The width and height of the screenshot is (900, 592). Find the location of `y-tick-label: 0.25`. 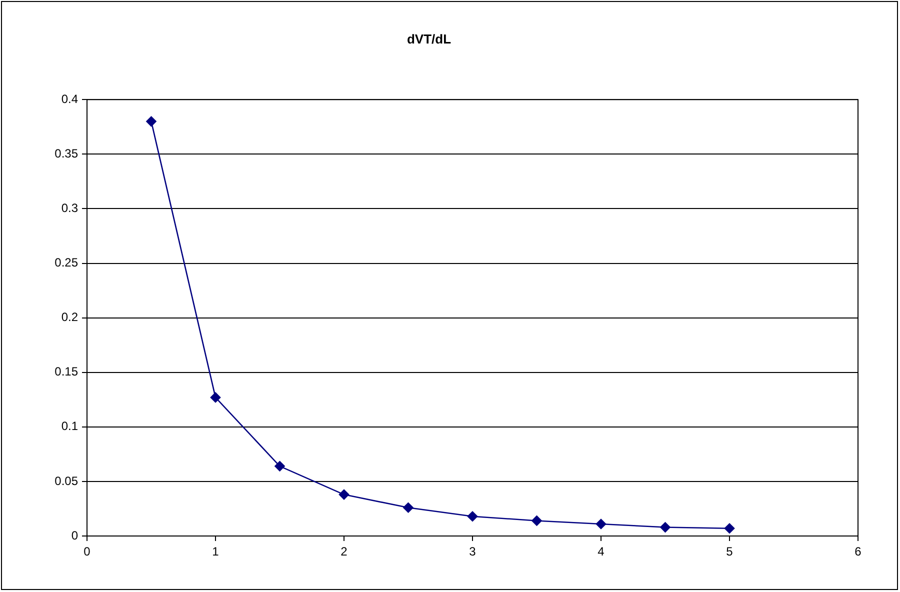

y-tick-label: 0.25 is located at coordinates (66, 263).